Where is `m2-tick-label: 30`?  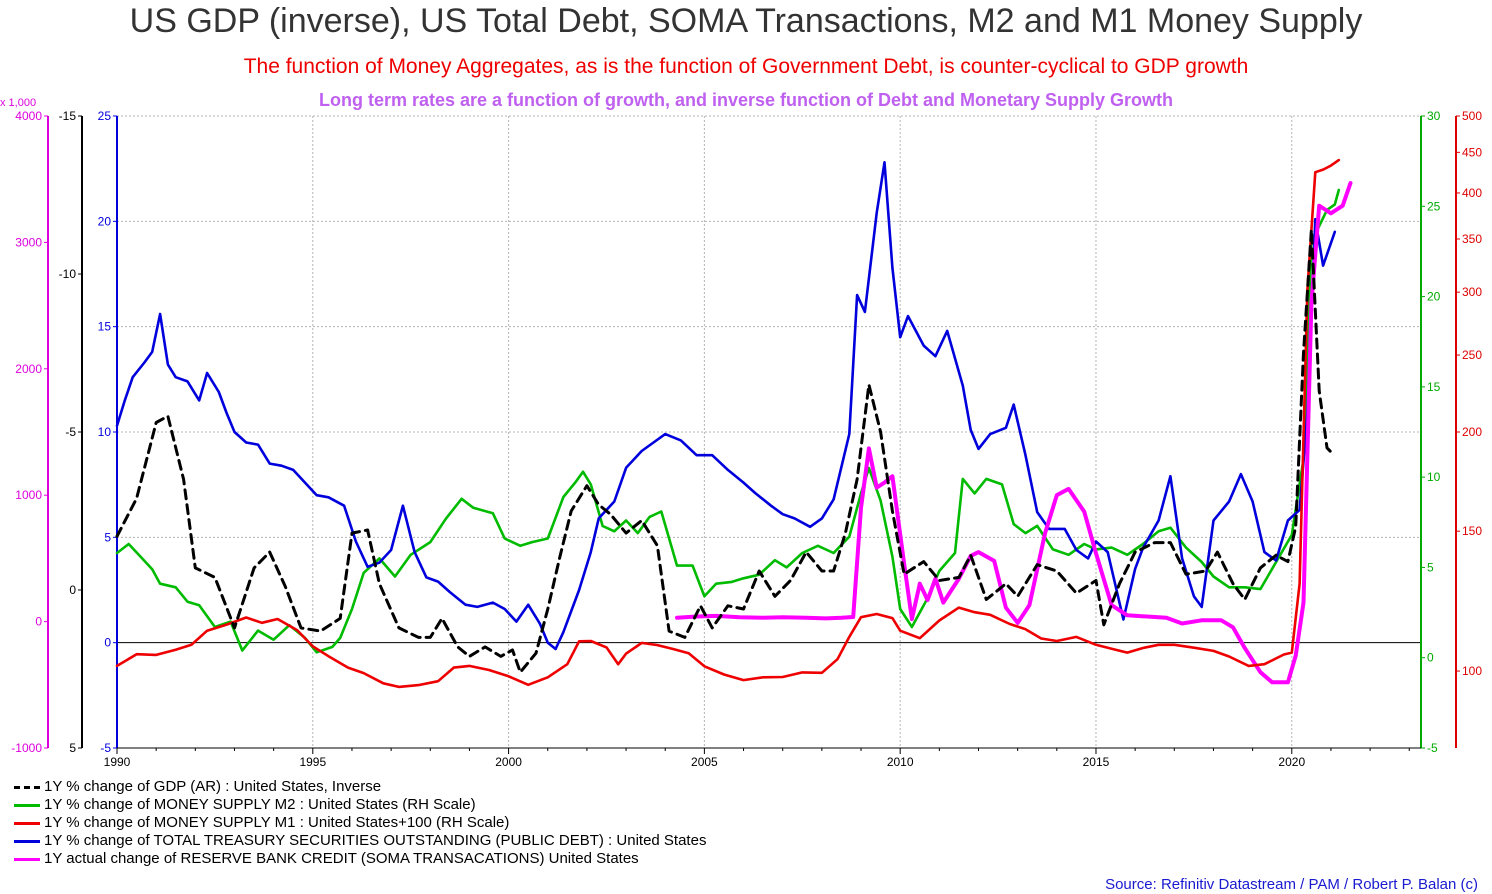 m2-tick-label: 30 is located at coordinates (1434, 116).